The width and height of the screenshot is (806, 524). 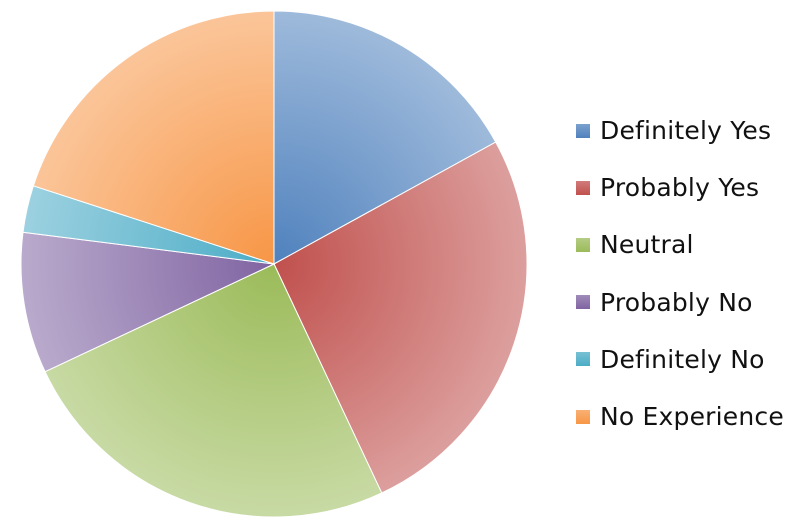 I want to click on pie-slice-no-experience, so click(x=153, y=137).